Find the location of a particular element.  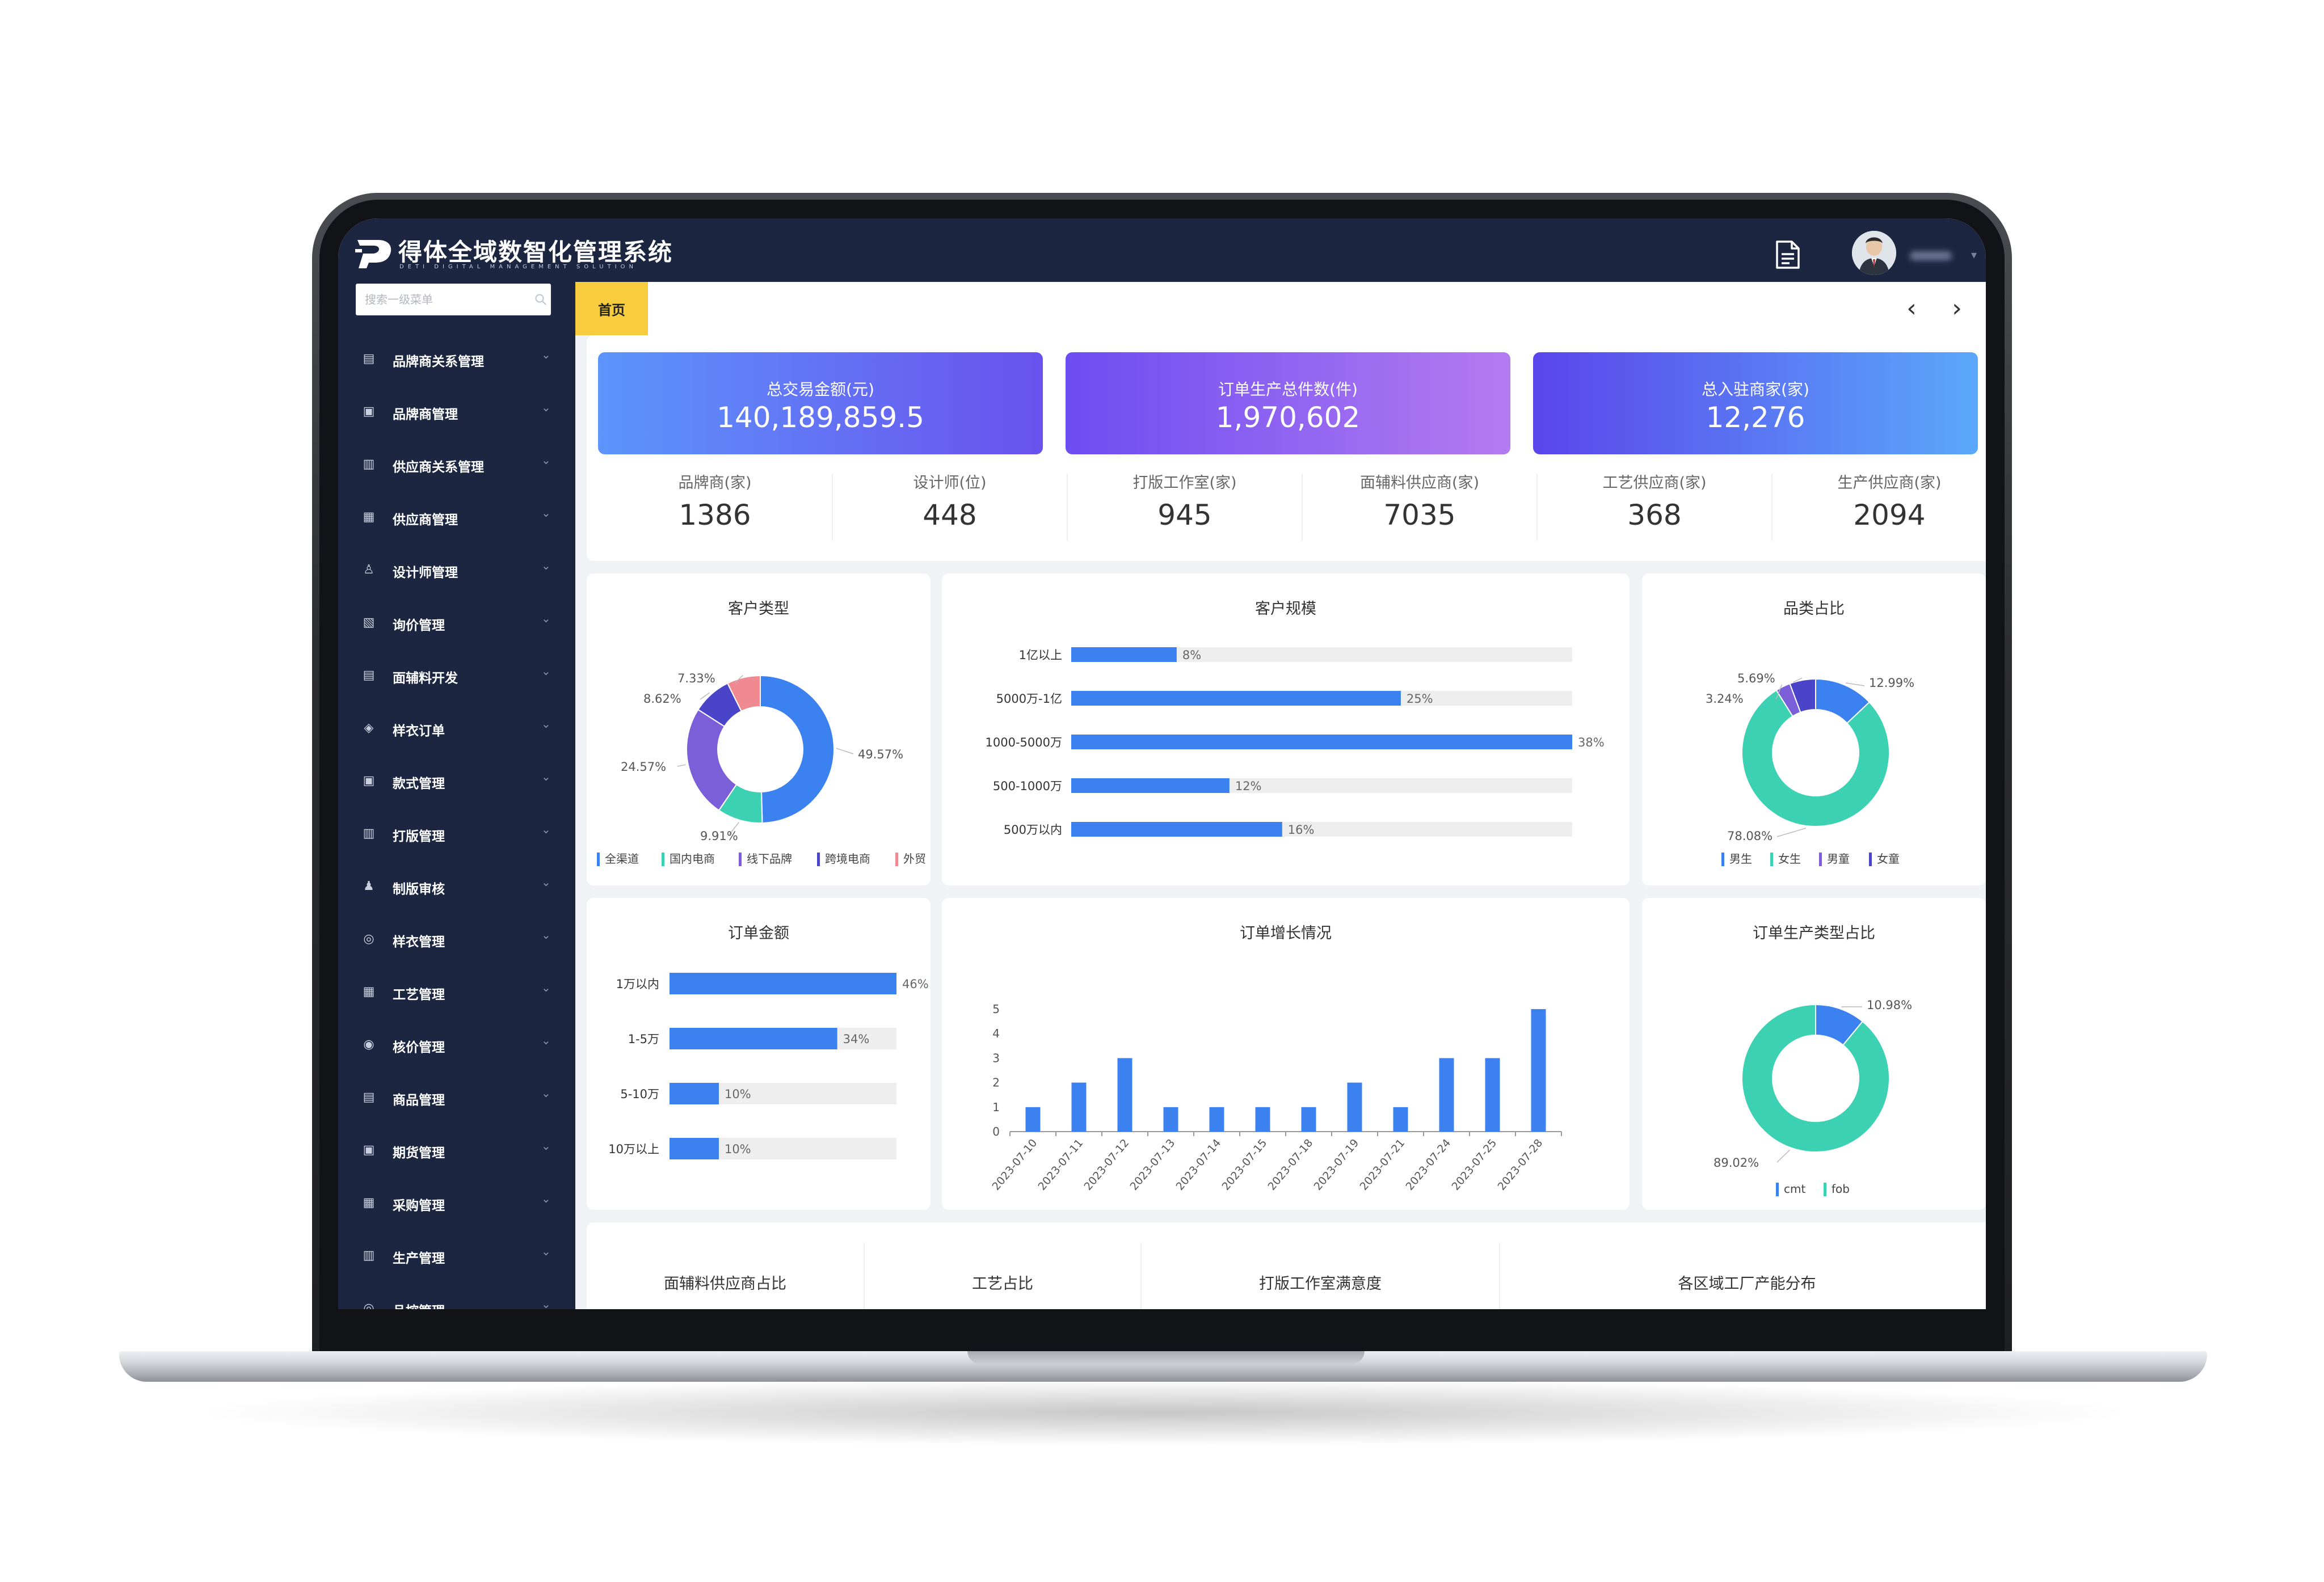

sidebar-item: ▦ 采购管理 ⌄ is located at coordinates (456, 1203).